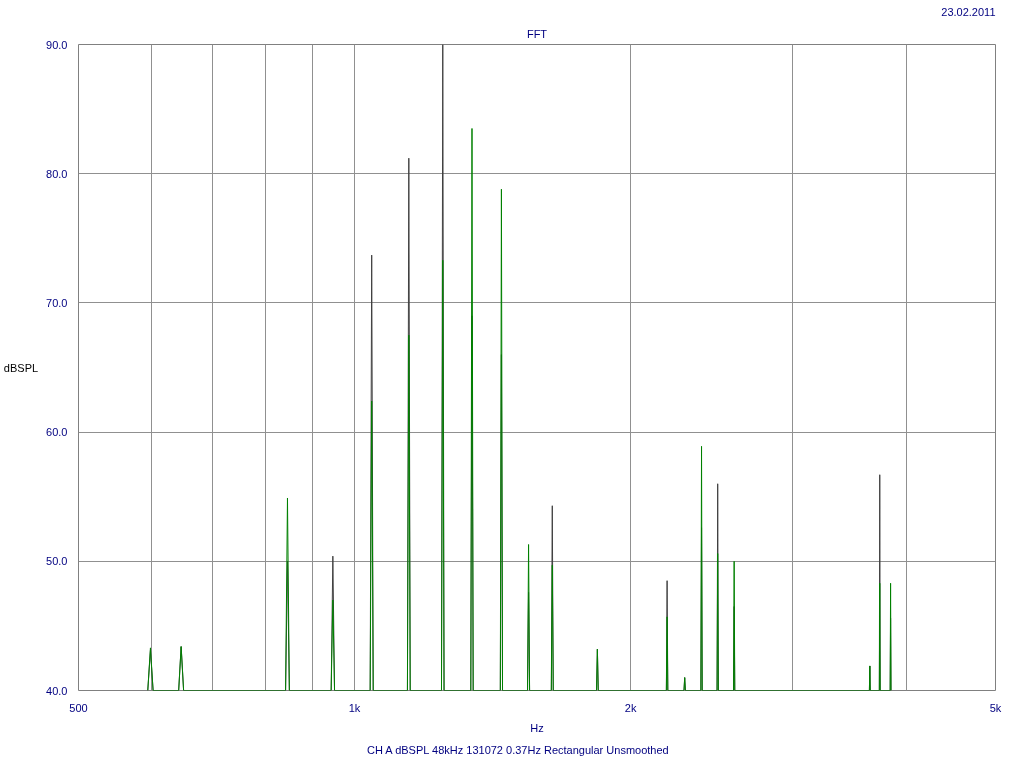  Describe the element at coordinates (630, 707) in the screenshot. I see `x-tick-label: 2k` at that location.